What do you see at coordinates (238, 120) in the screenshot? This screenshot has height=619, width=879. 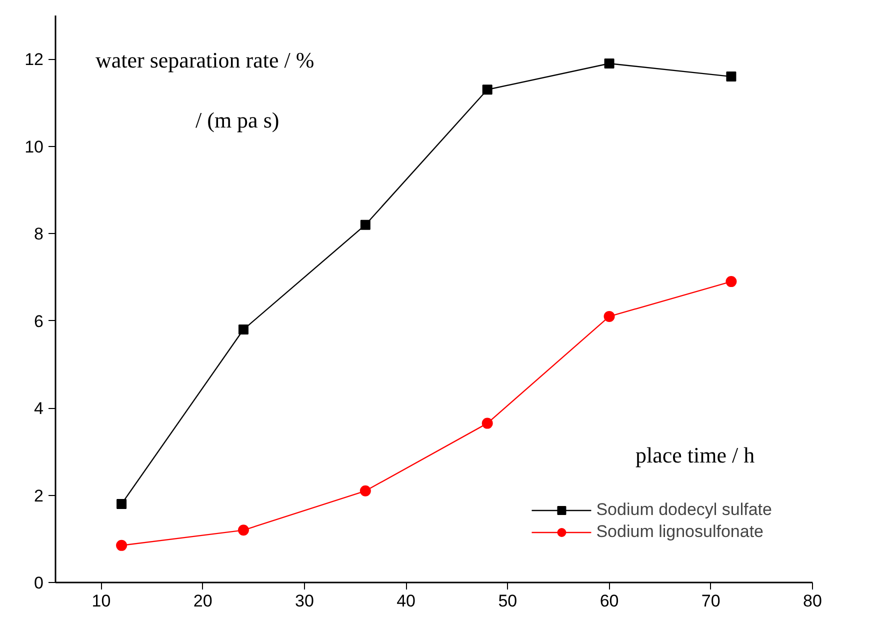 I see `annotation: / (m pa s)` at bounding box center [238, 120].